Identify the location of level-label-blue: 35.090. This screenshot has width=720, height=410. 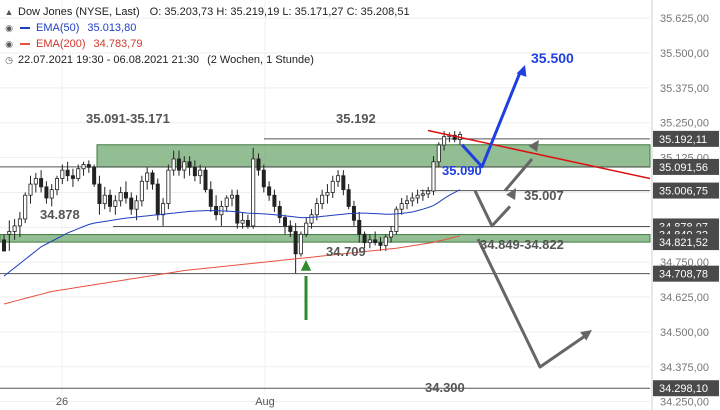
(462, 170).